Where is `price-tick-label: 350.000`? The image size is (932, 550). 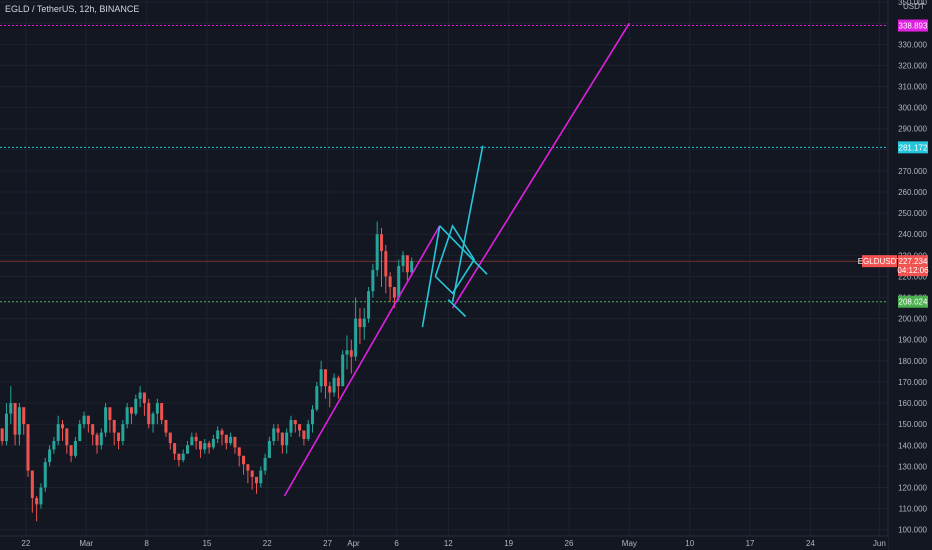
price-tick-label: 350.000 is located at coordinates (912, 3).